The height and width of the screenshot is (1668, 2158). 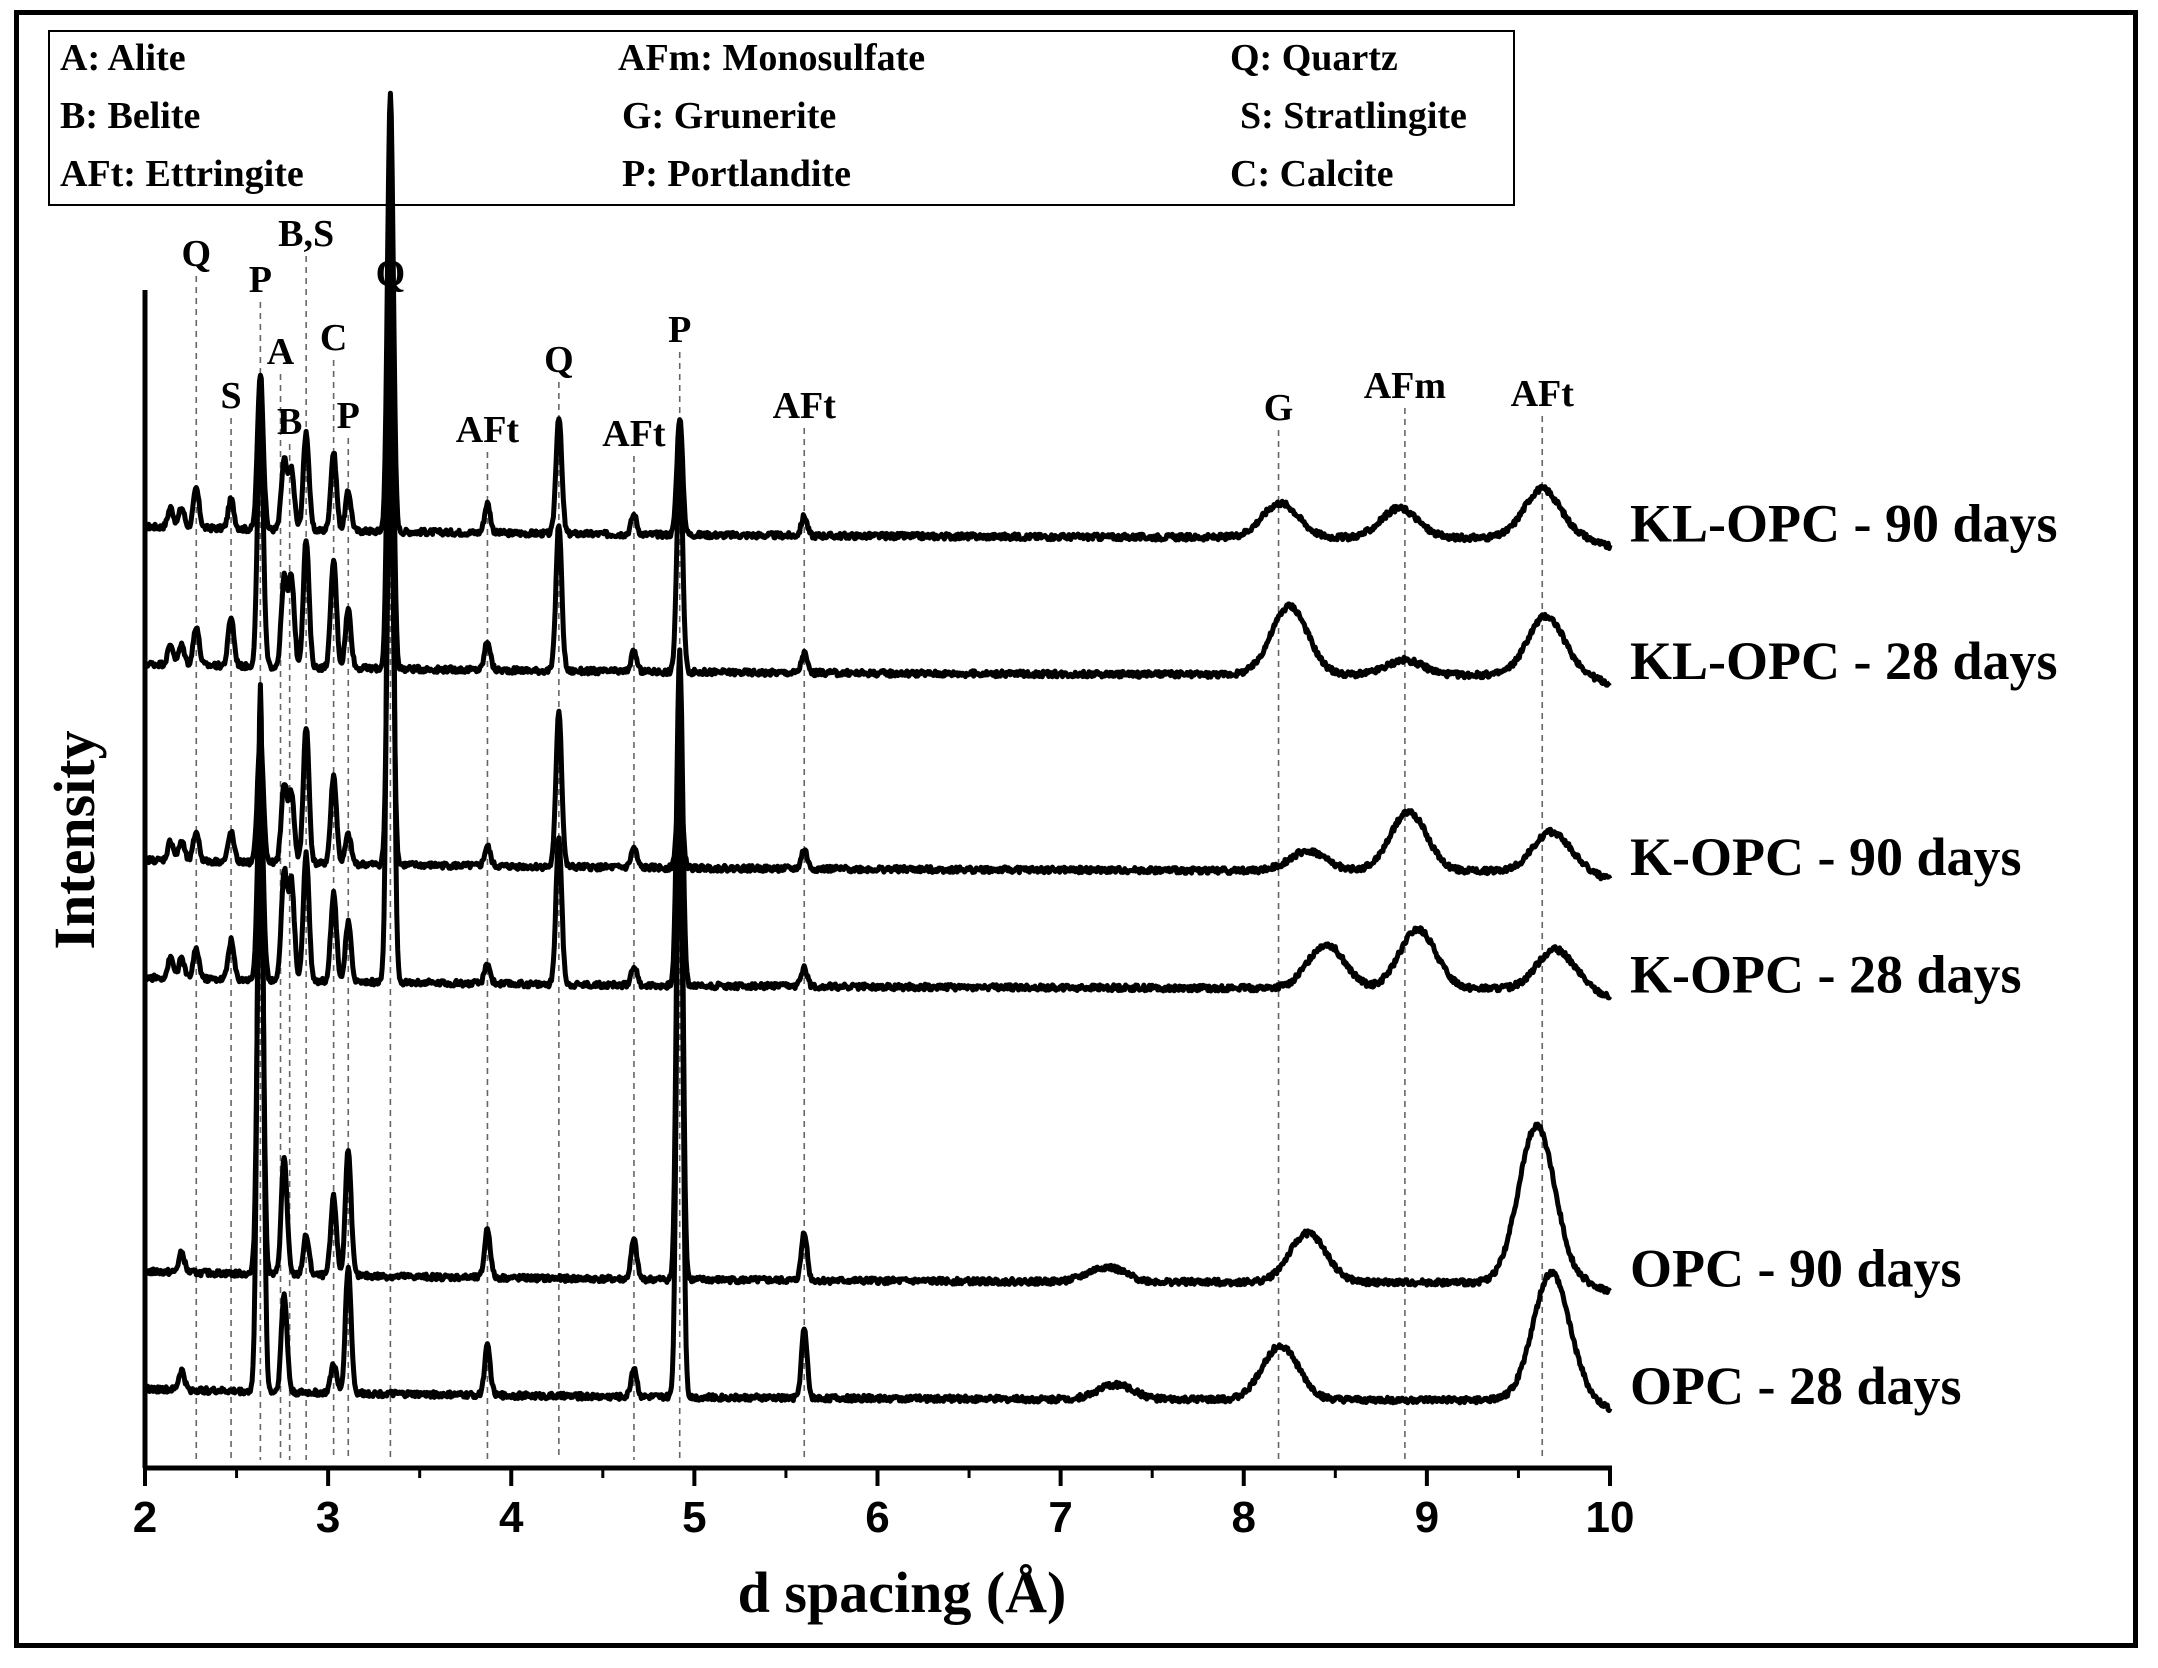 I want to click on series-label: OPC - 90 days, so click(x=1796, y=1269).